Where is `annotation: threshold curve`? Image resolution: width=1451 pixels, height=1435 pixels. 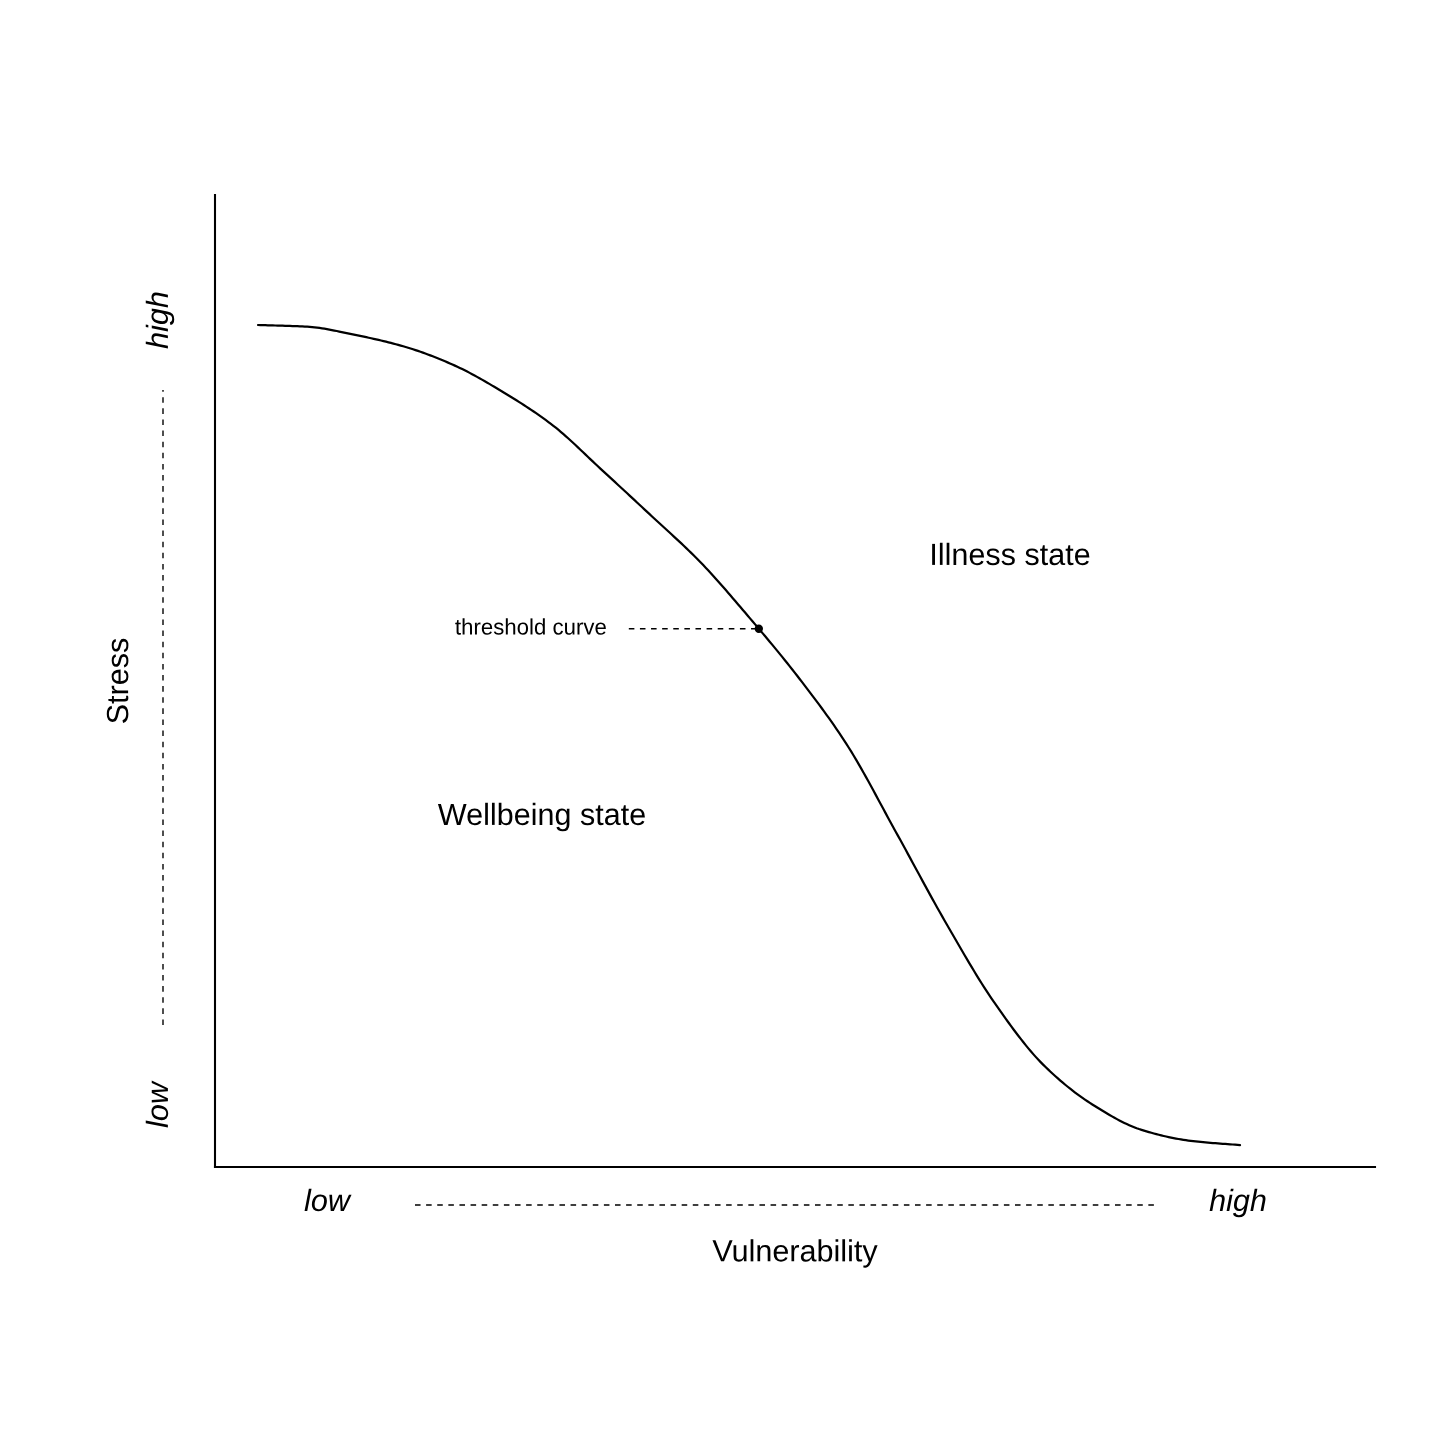
annotation: threshold curve is located at coordinates (530, 626).